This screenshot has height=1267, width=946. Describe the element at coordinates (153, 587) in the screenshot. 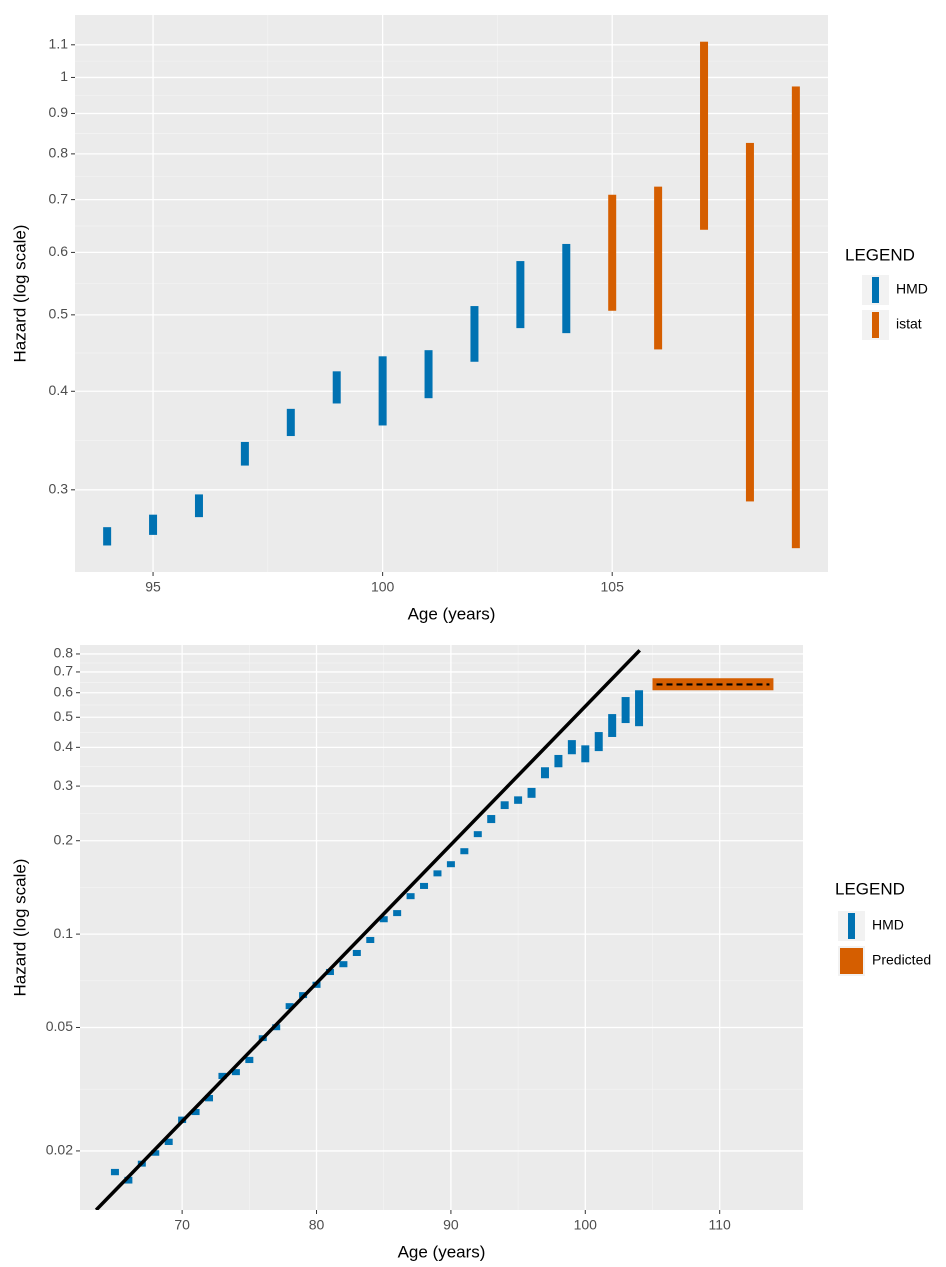

I see `x-tick-label: 95` at that location.